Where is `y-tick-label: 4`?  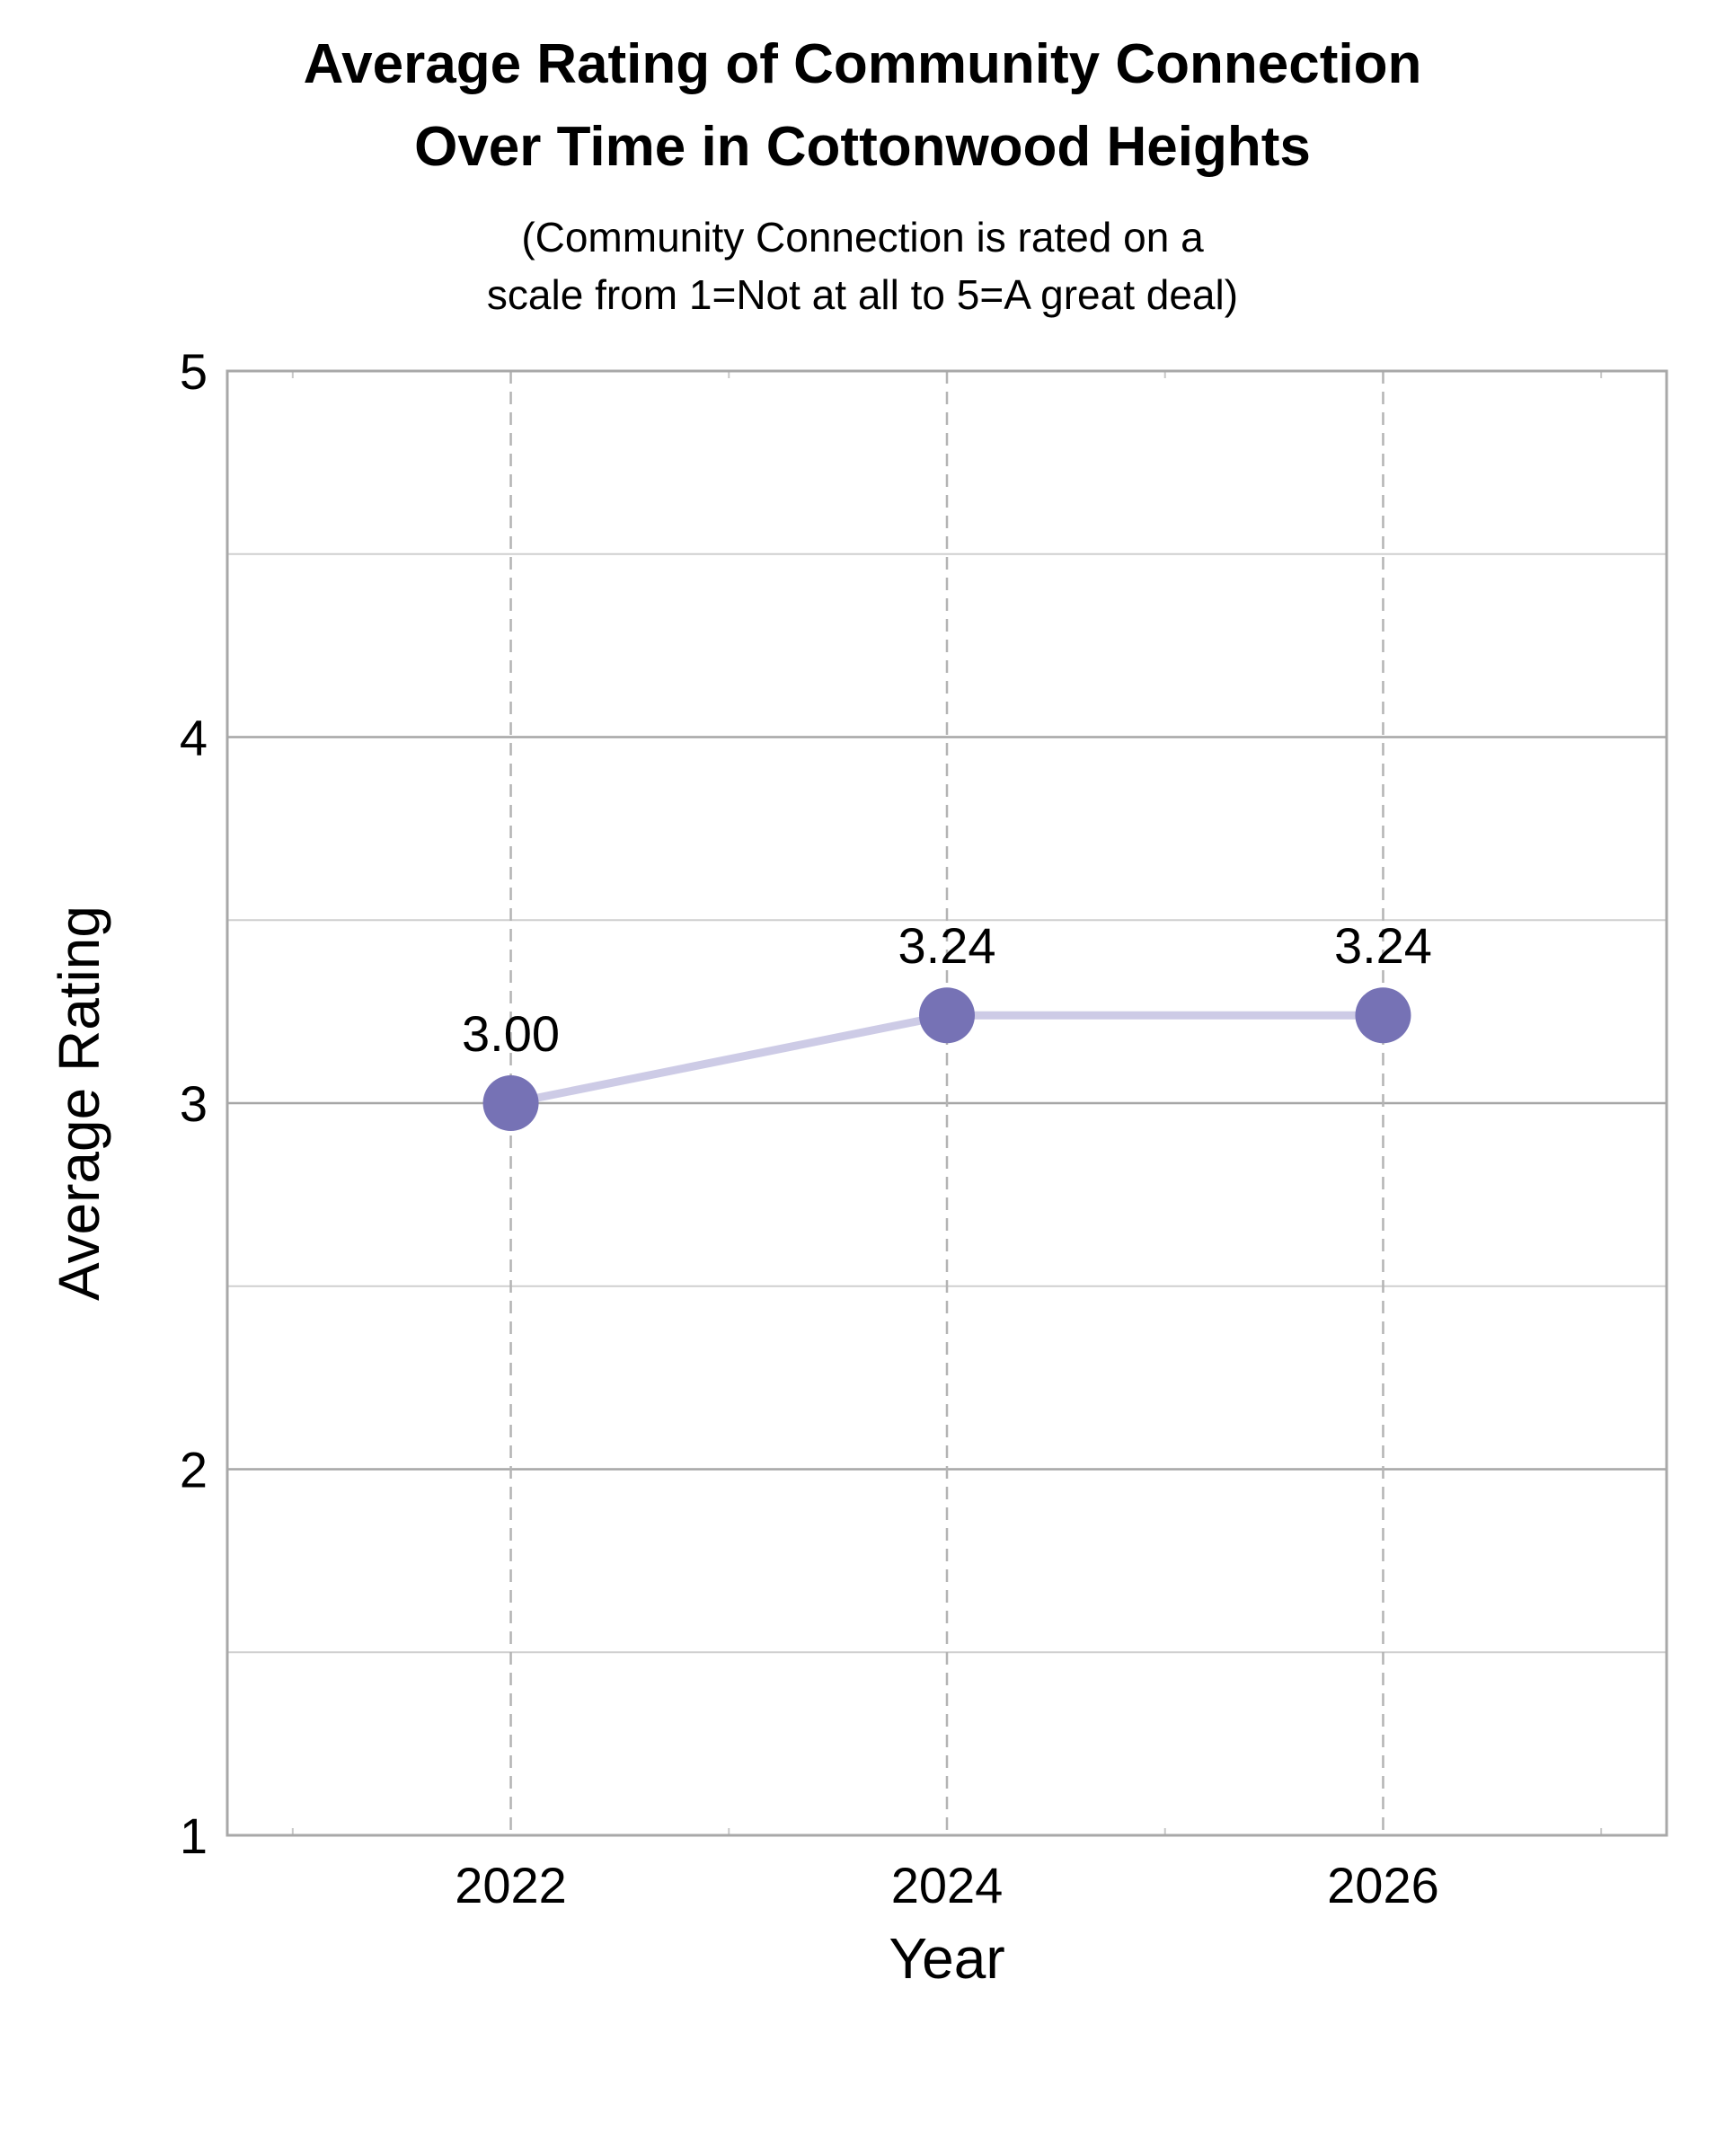
y-tick-label: 4 is located at coordinates (194, 738).